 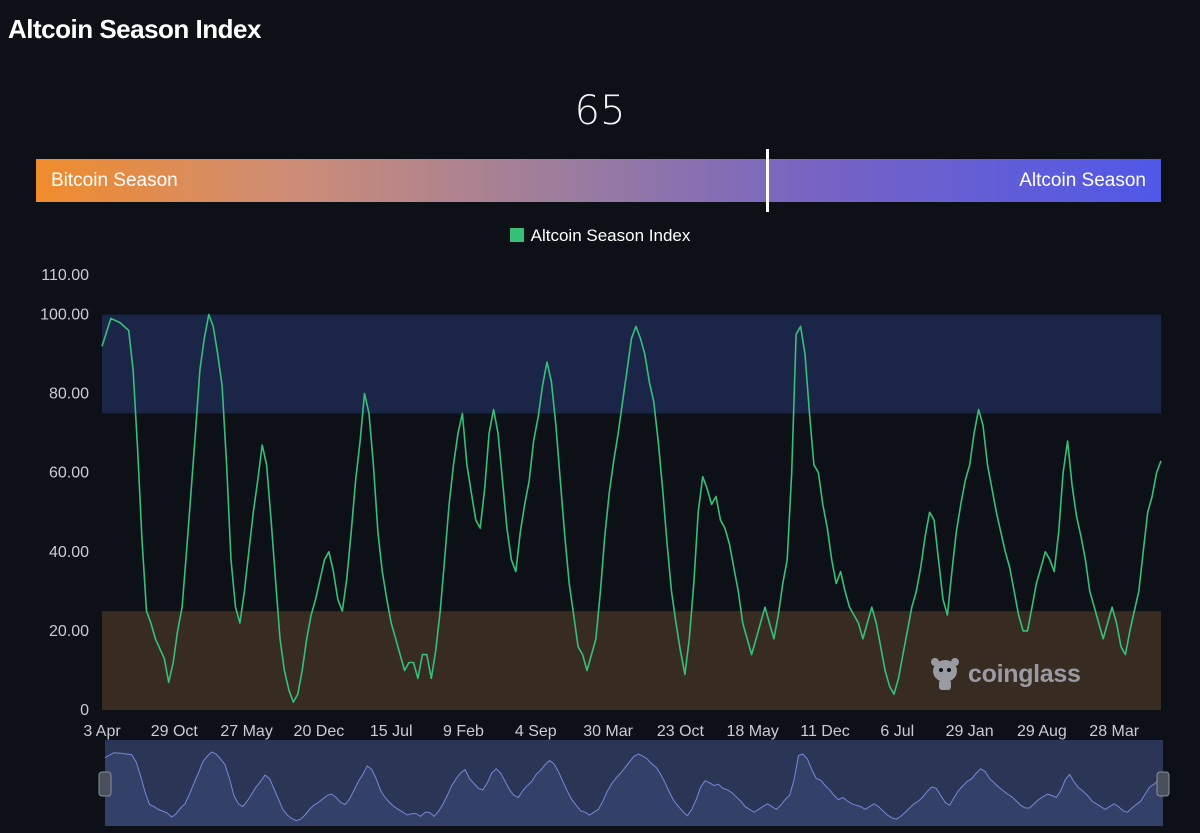 What do you see at coordinates (631, 364) in the screenshot?
I see `zone-band-altcoin-season` at bounding box center [631, 364].